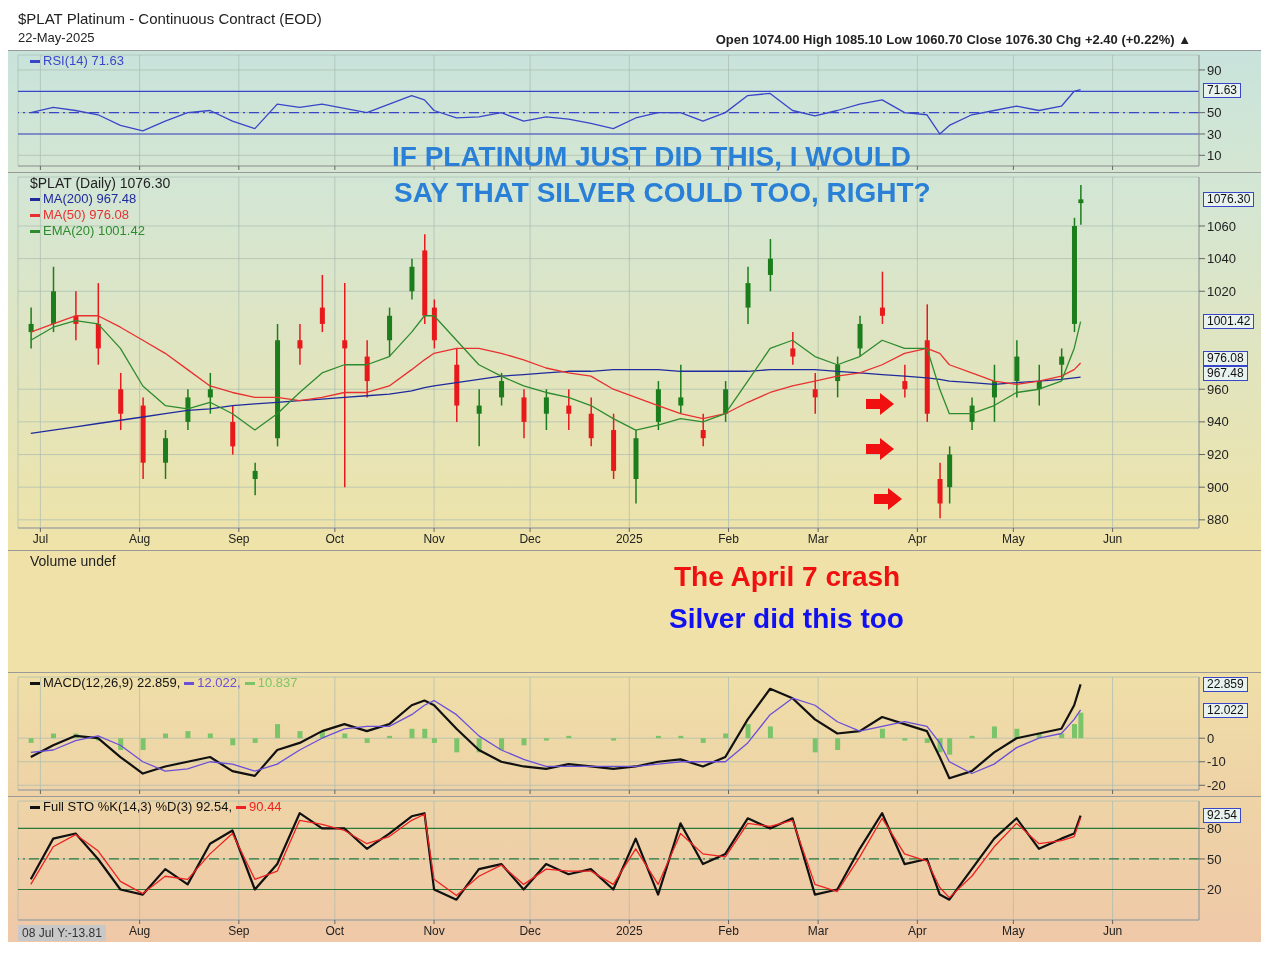 Image resolution: width=1269 pixels, height=954 pixels. What do you see at coordinates (83, 60) in the screenshot?
I see `legend-label: RSI(14) 71.63` at bounding box center [83, 60].